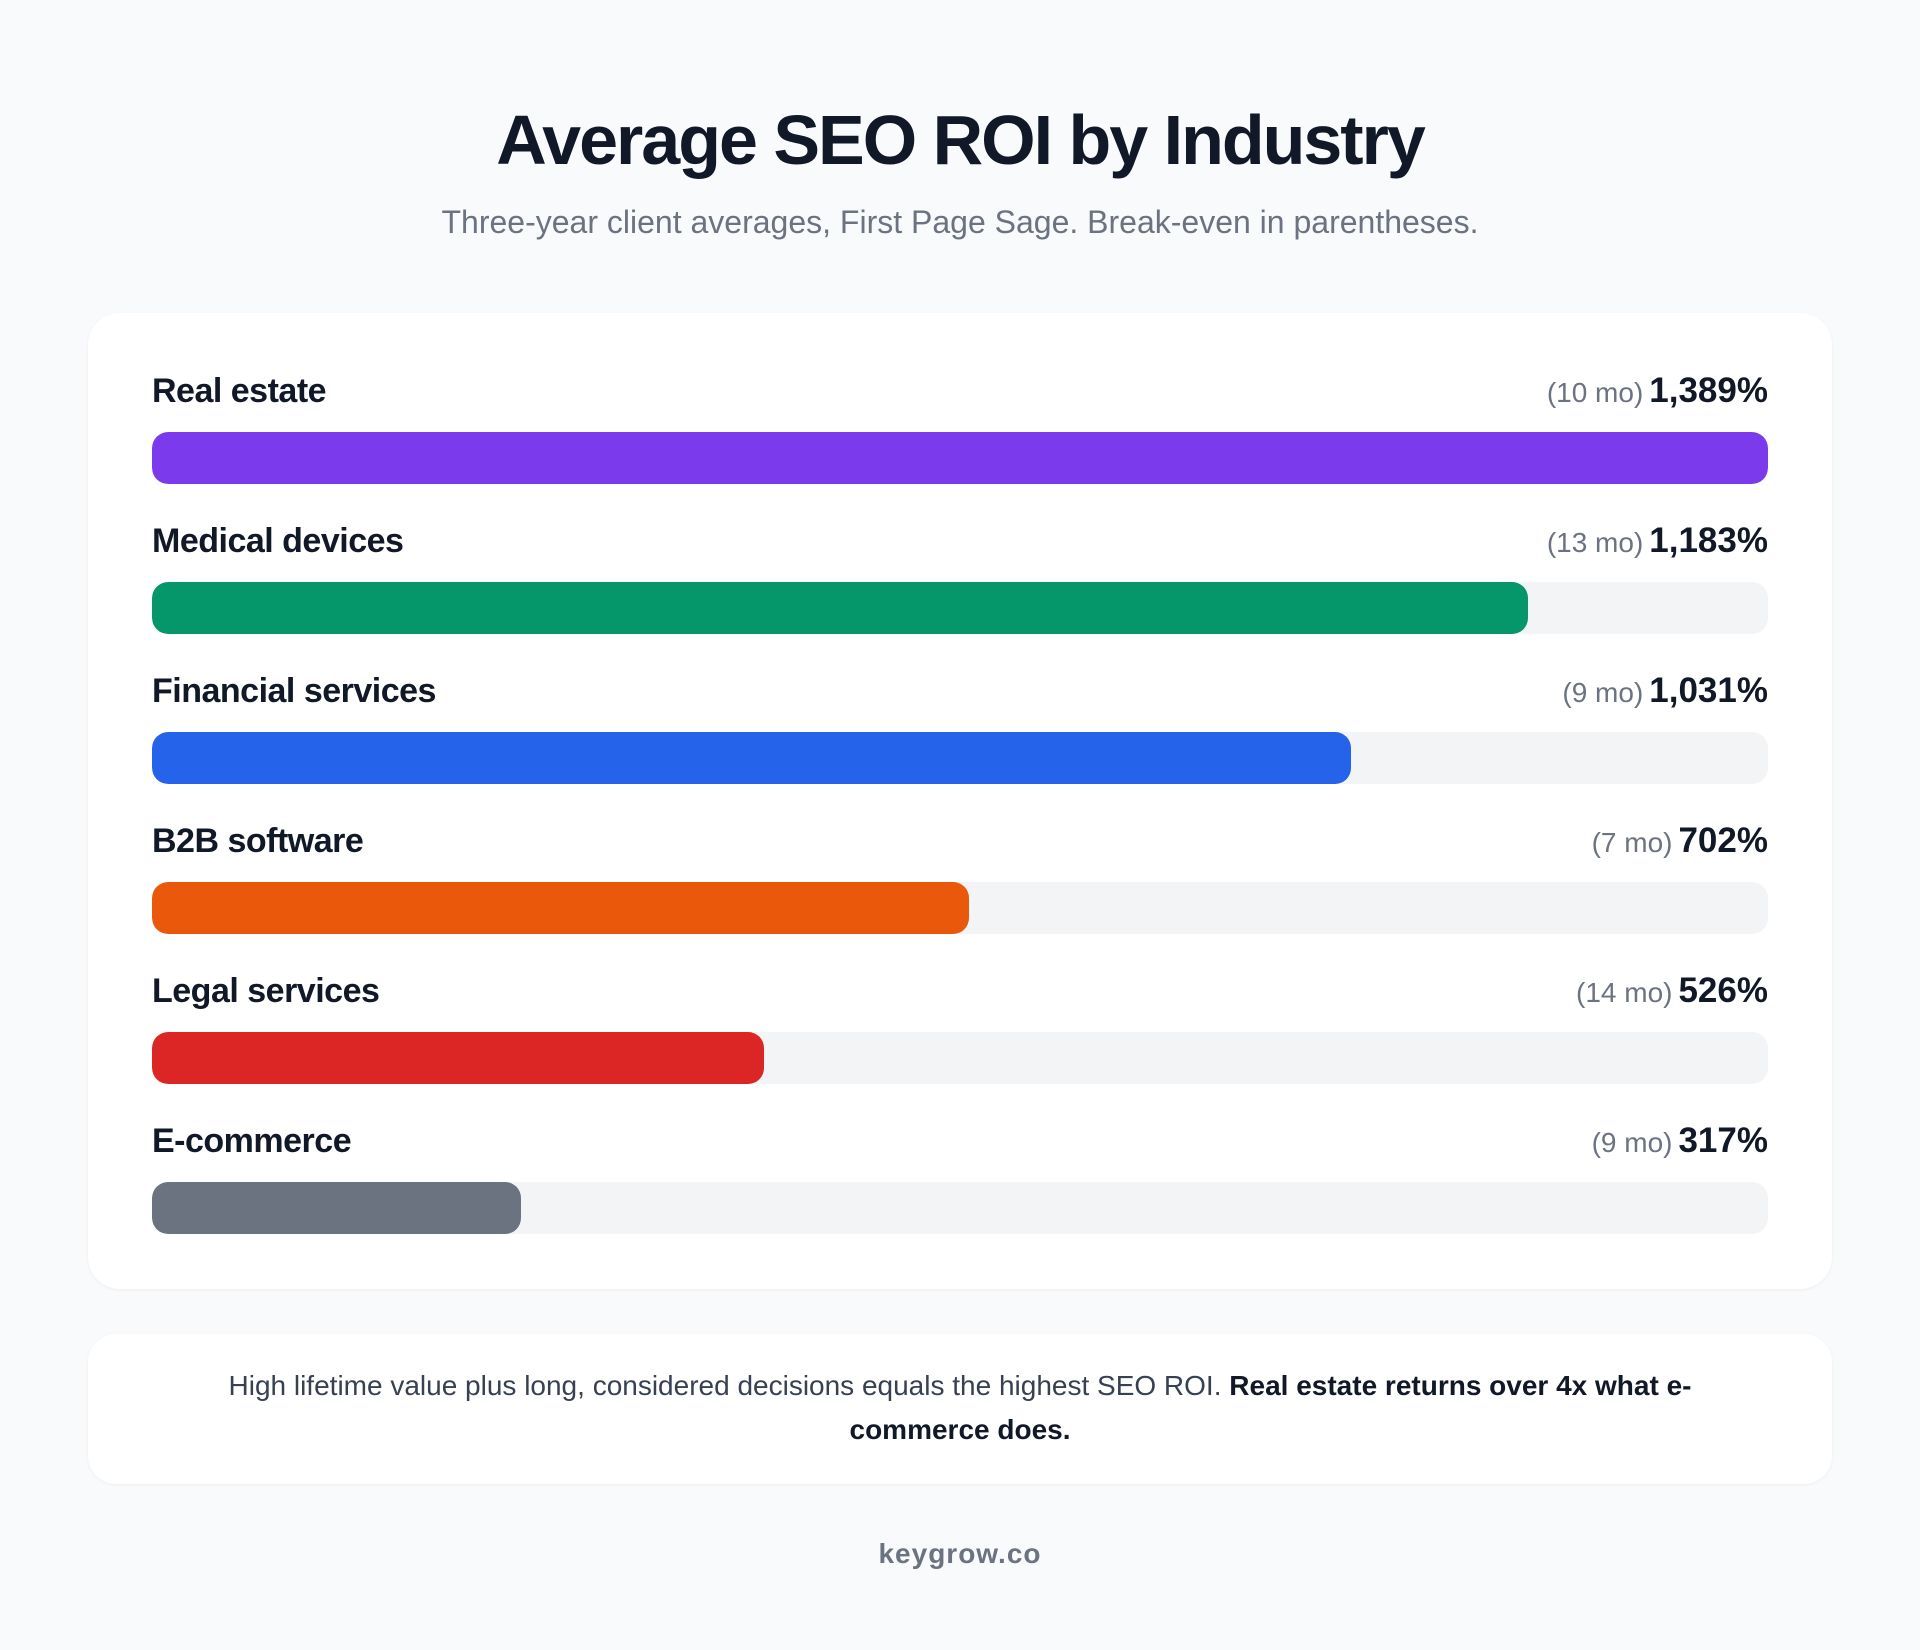 The image size is (1920, 1650). Describe the element at coordinates (960, 691) in the screenshot. I see `bar-row-header: Financial services (9 mo) 1,031%` at that location.